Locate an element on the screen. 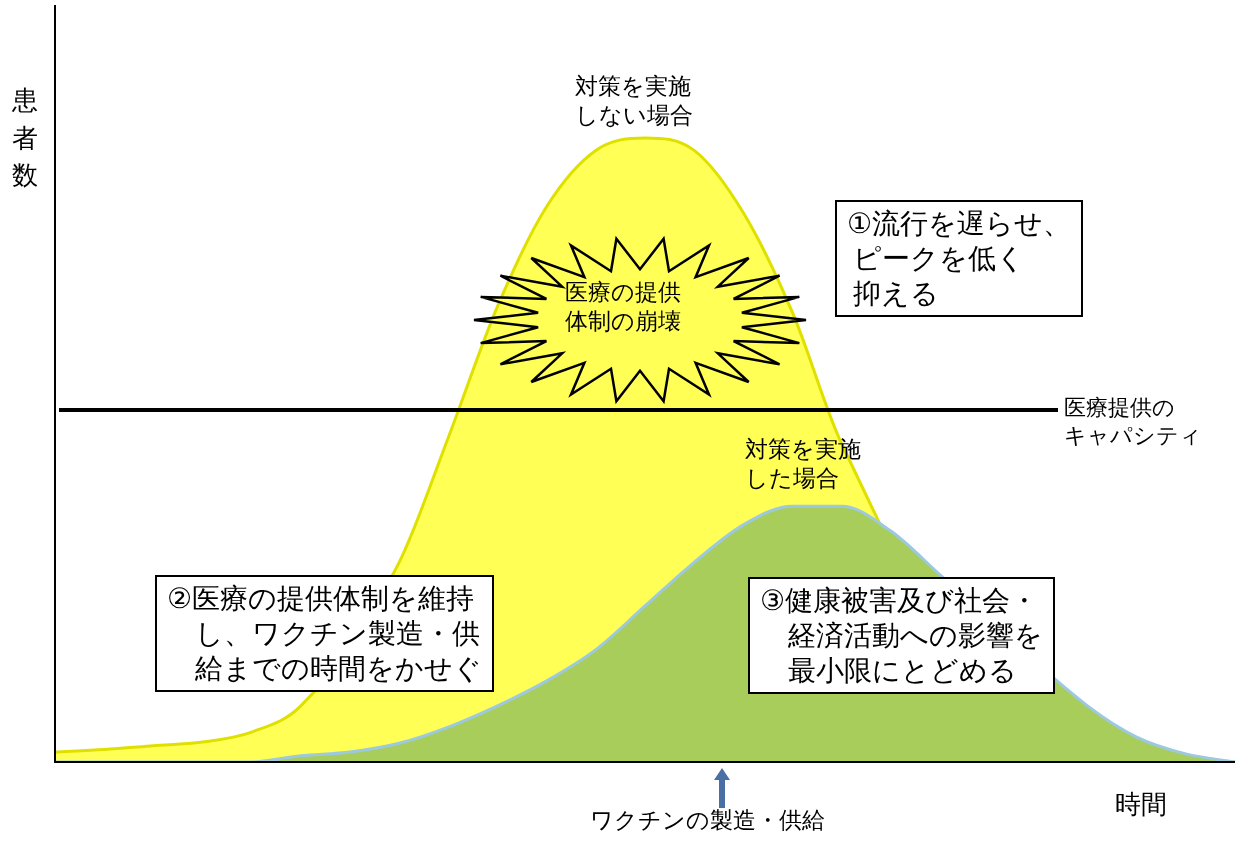 This screenshot has width=1240, height=843. annotation: ①流行を遅らせ、ピークを低く抑える is located at coordinates (959, 258).